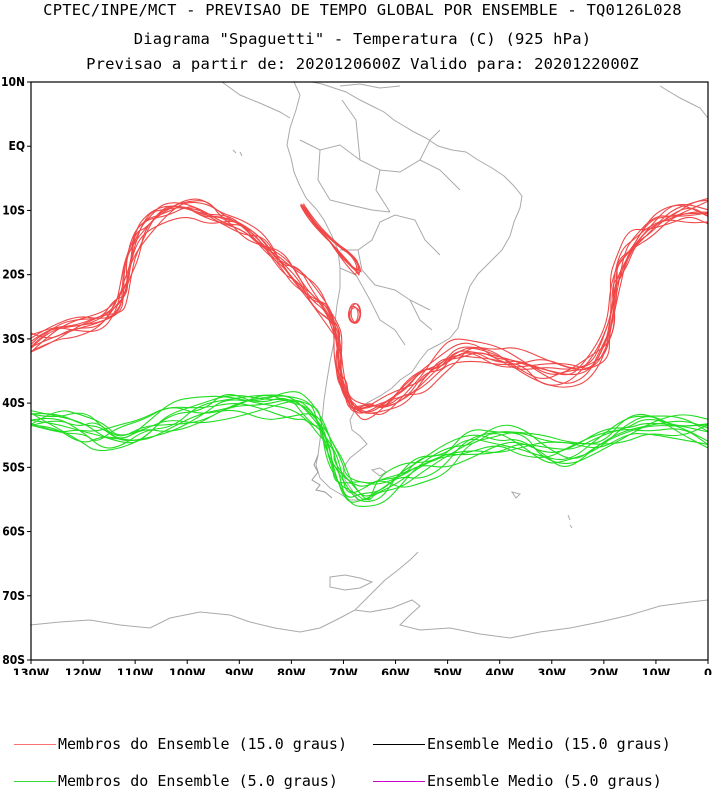 This screenshot has height=792, width=725. What do you see at coordinates (603, 670) in the screenshot?
I see `lon-tick-label: 20W` at bounding box center [603, 670].